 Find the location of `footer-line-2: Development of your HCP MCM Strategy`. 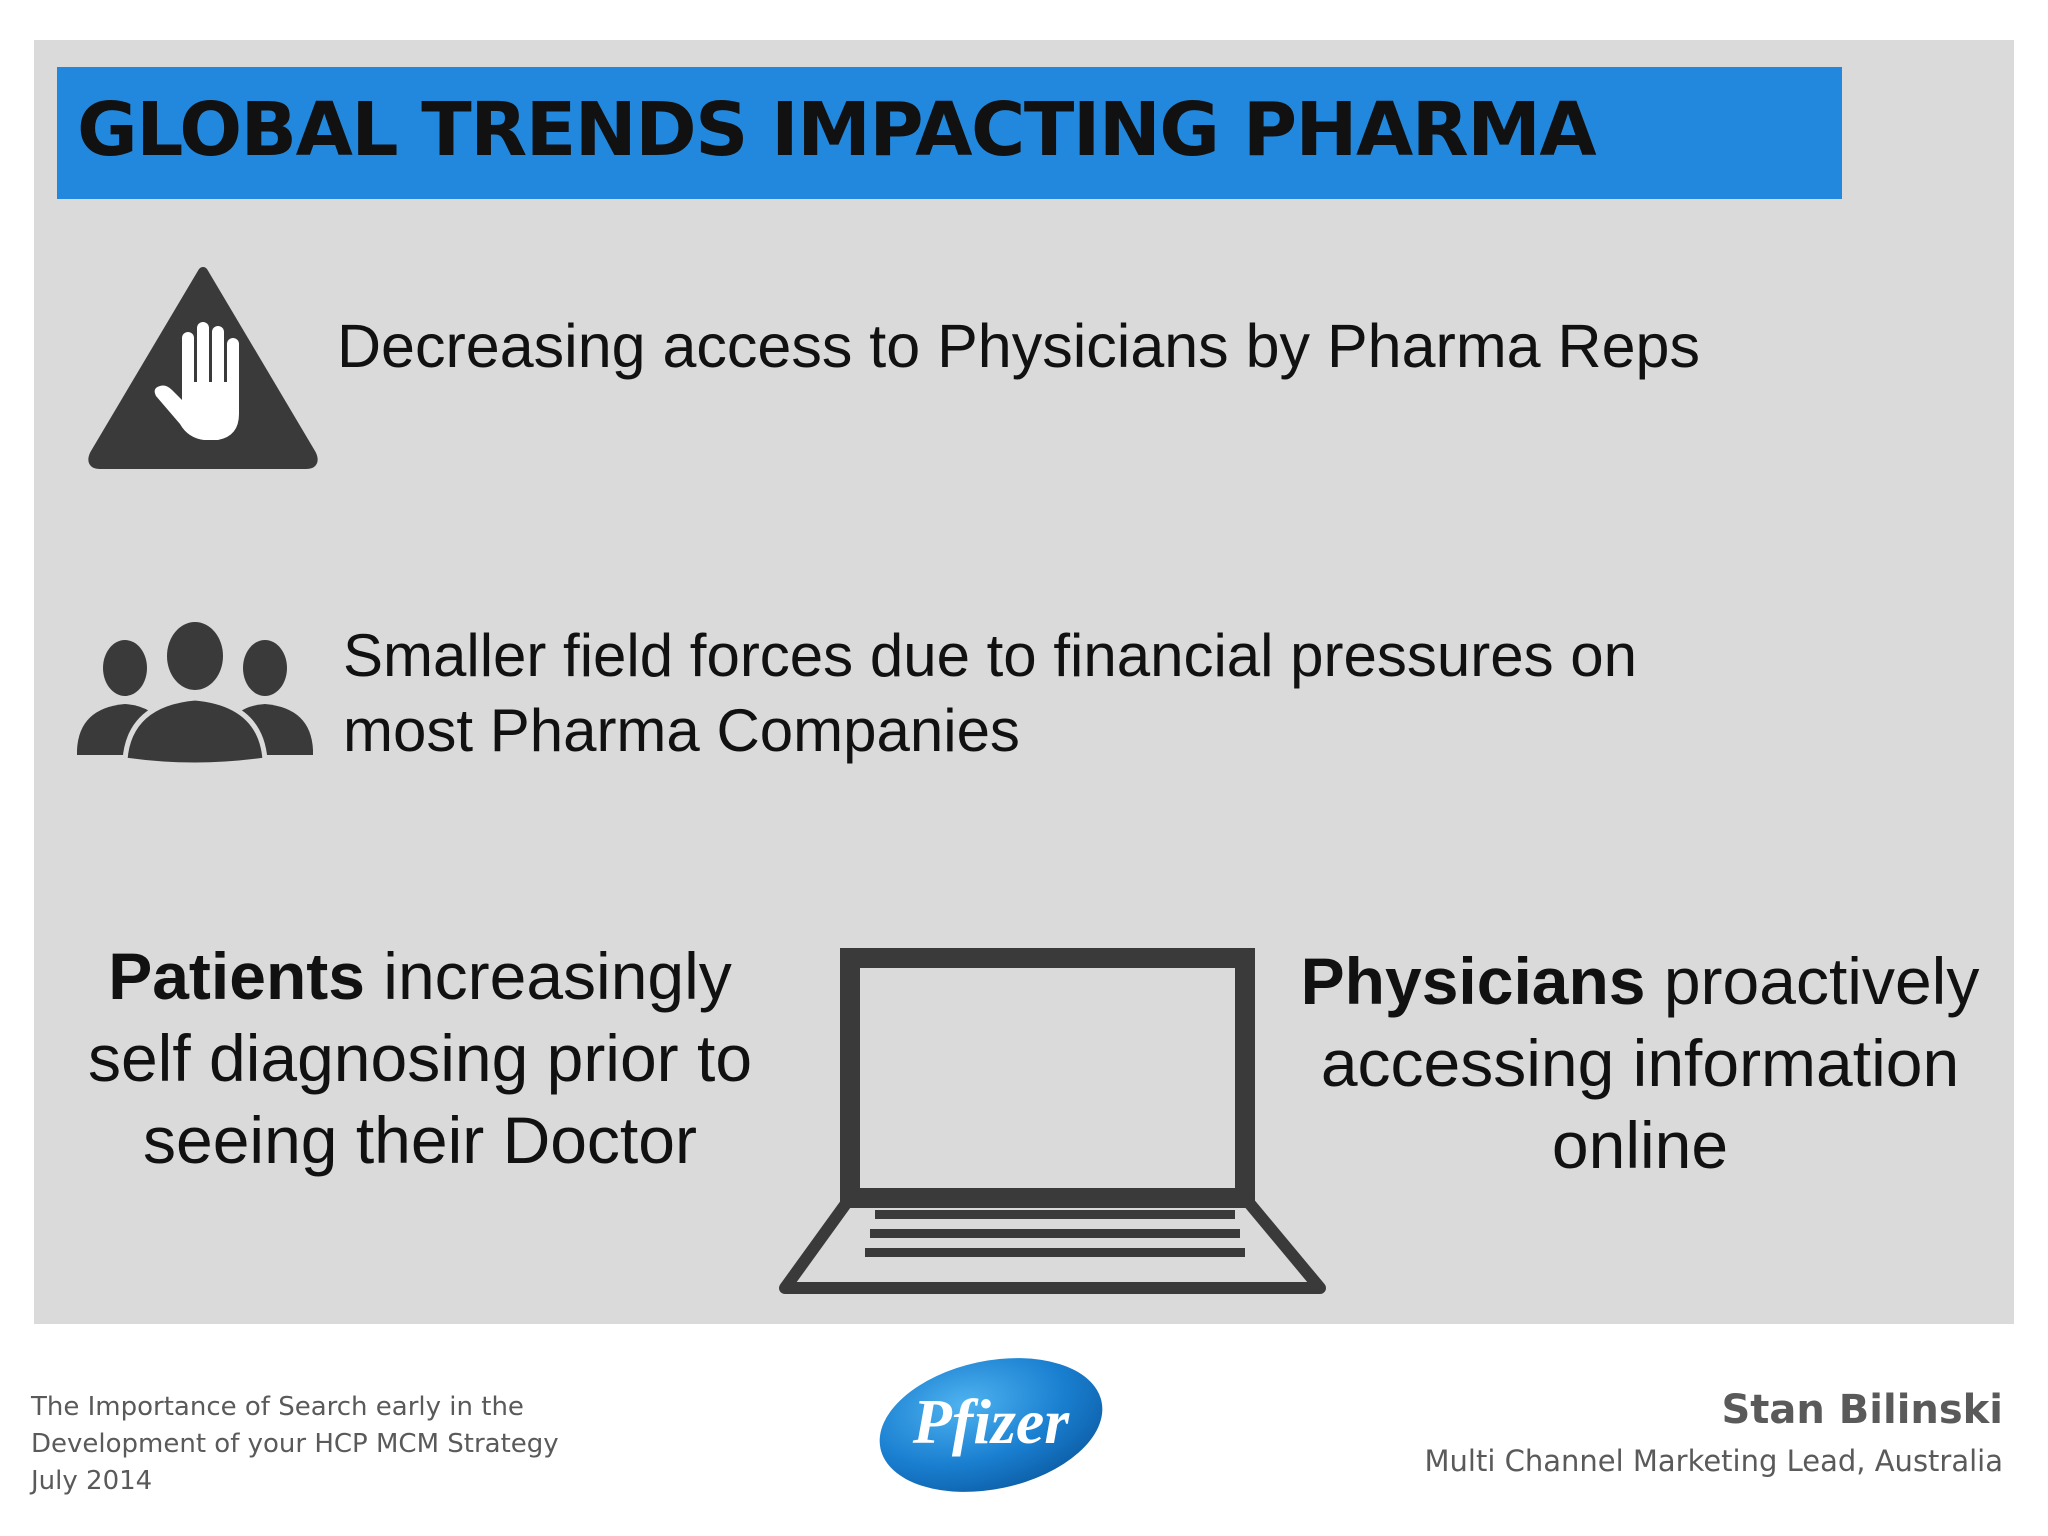

footer-line-2: Development of your HCP MCM Strategy is located at coordinates (295, 1444).